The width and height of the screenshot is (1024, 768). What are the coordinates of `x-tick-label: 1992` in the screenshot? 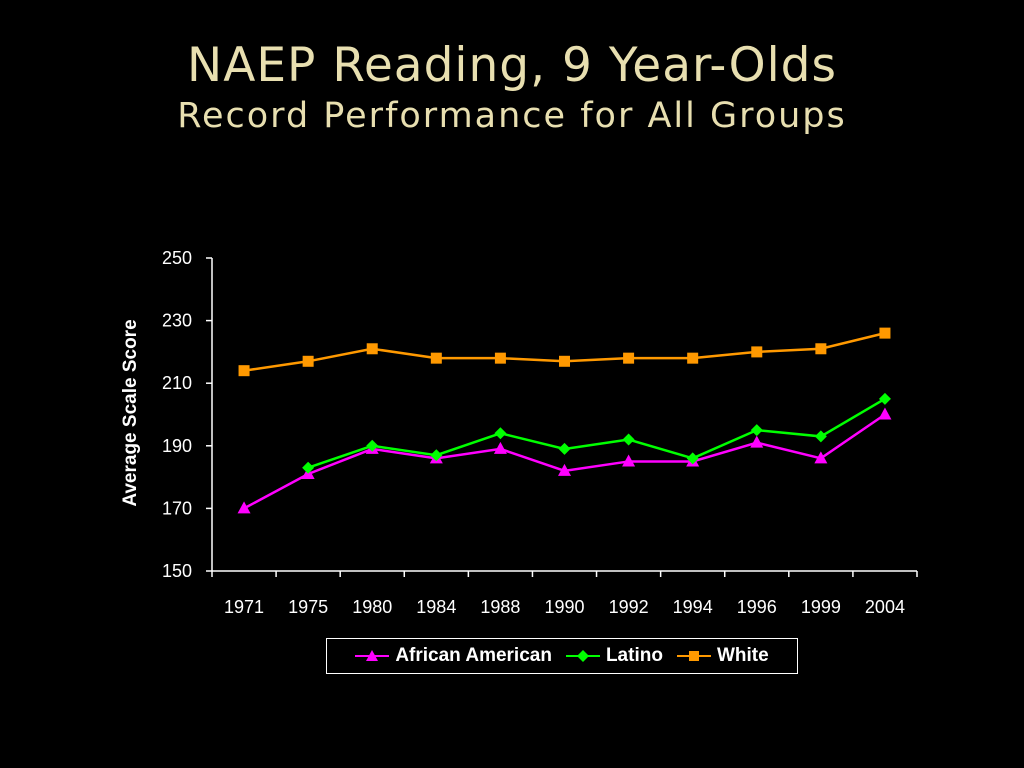 It's located at (629, 607).